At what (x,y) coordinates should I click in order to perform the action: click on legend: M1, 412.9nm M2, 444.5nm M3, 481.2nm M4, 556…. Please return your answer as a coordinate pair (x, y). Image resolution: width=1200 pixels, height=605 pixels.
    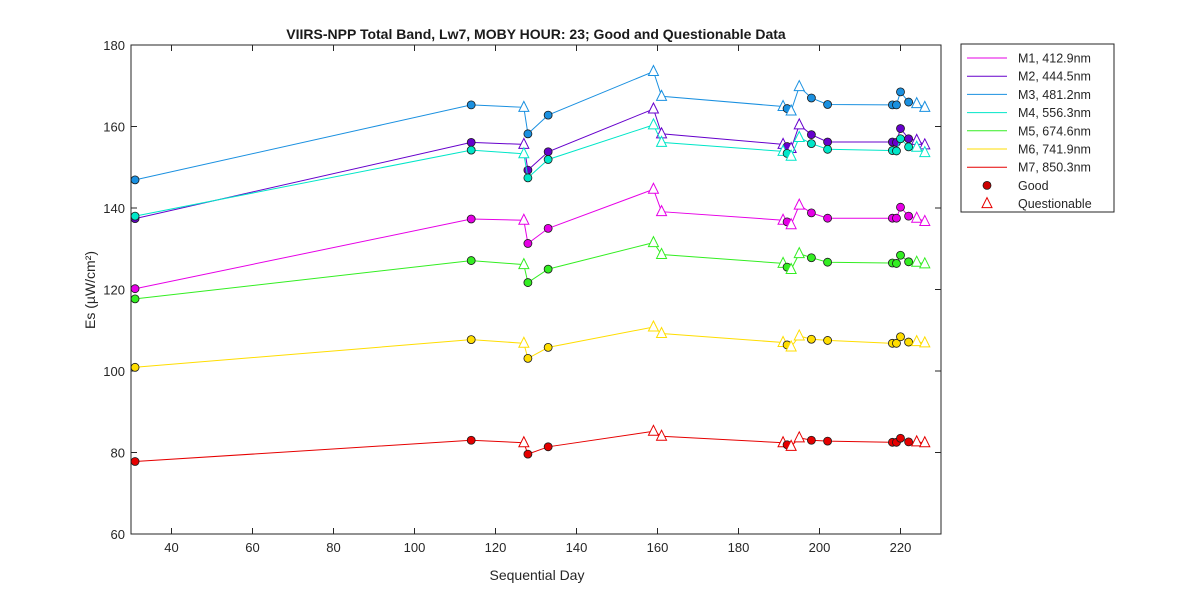
    Looking at the image, I should click on (1037, 128).